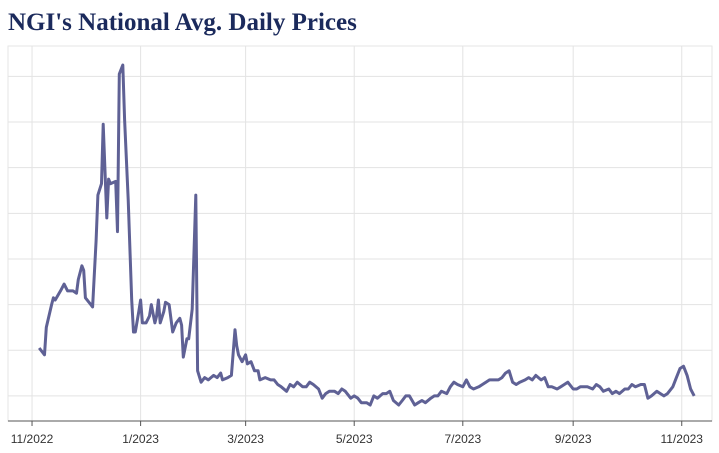  What do you see at coordinates (681, 439) in the screenshot?
I see `x-tick-label: 11/2023` at bounding box center [681, 439].